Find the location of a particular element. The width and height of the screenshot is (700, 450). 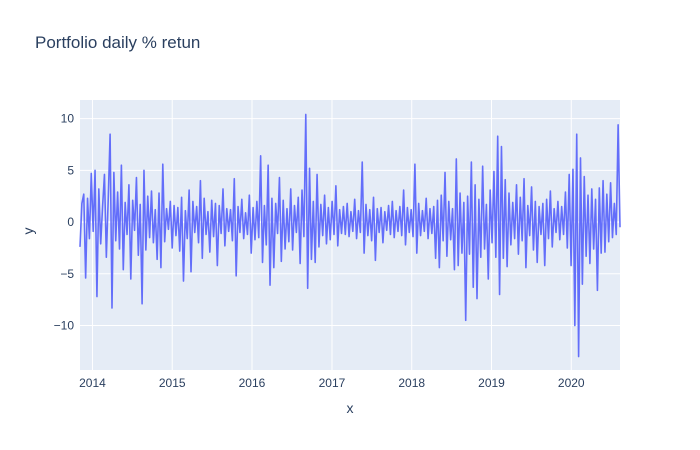

y-tick-label: 0 is located at coordinates (70, 222).